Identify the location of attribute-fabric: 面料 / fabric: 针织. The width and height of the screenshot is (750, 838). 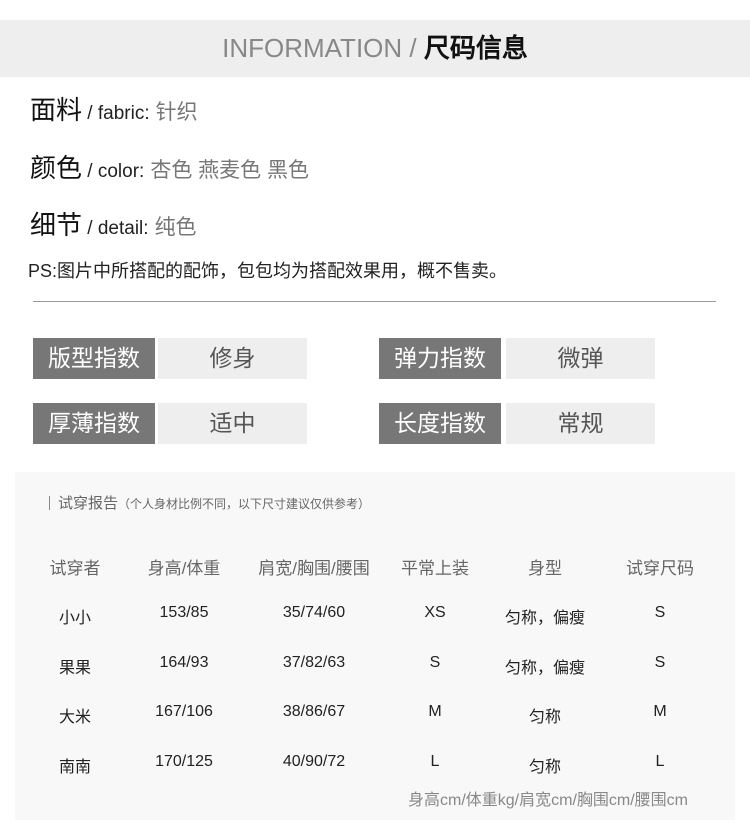
(114, 108).